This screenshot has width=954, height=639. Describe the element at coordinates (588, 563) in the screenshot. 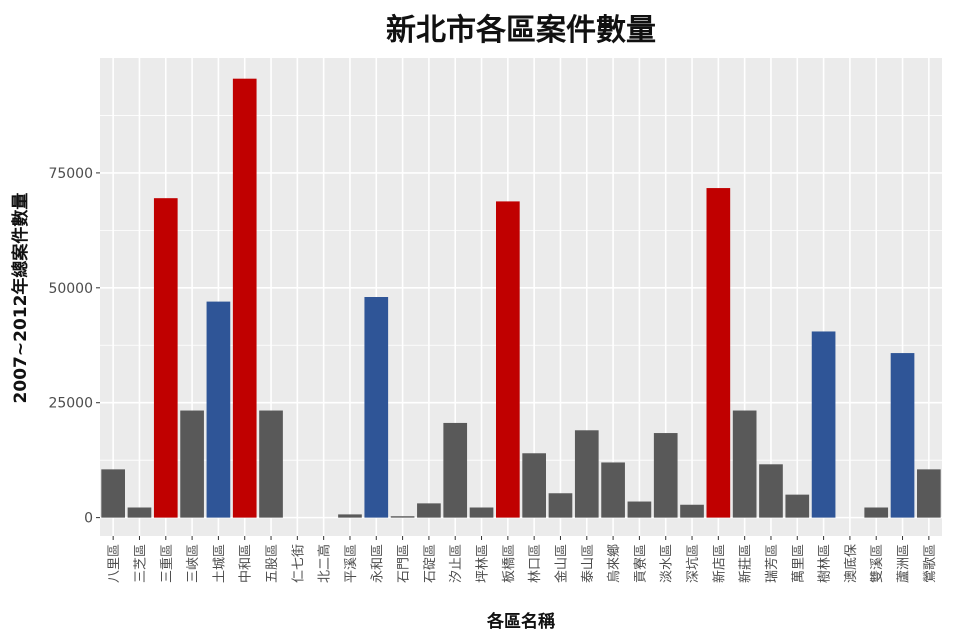

I see `x-tick-label: 泰山區` at that location.